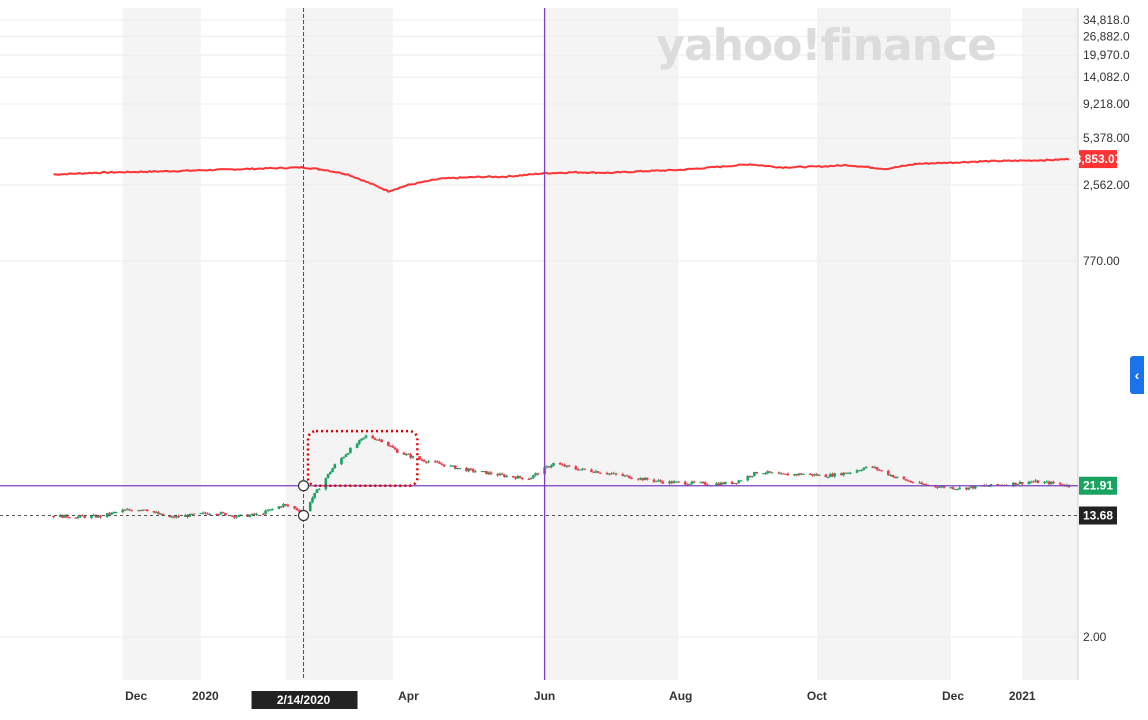 Image resolution: width=1148 pixels, height=720 pixels. I want to click on x-tick-label: Jun, so click(544, 696).